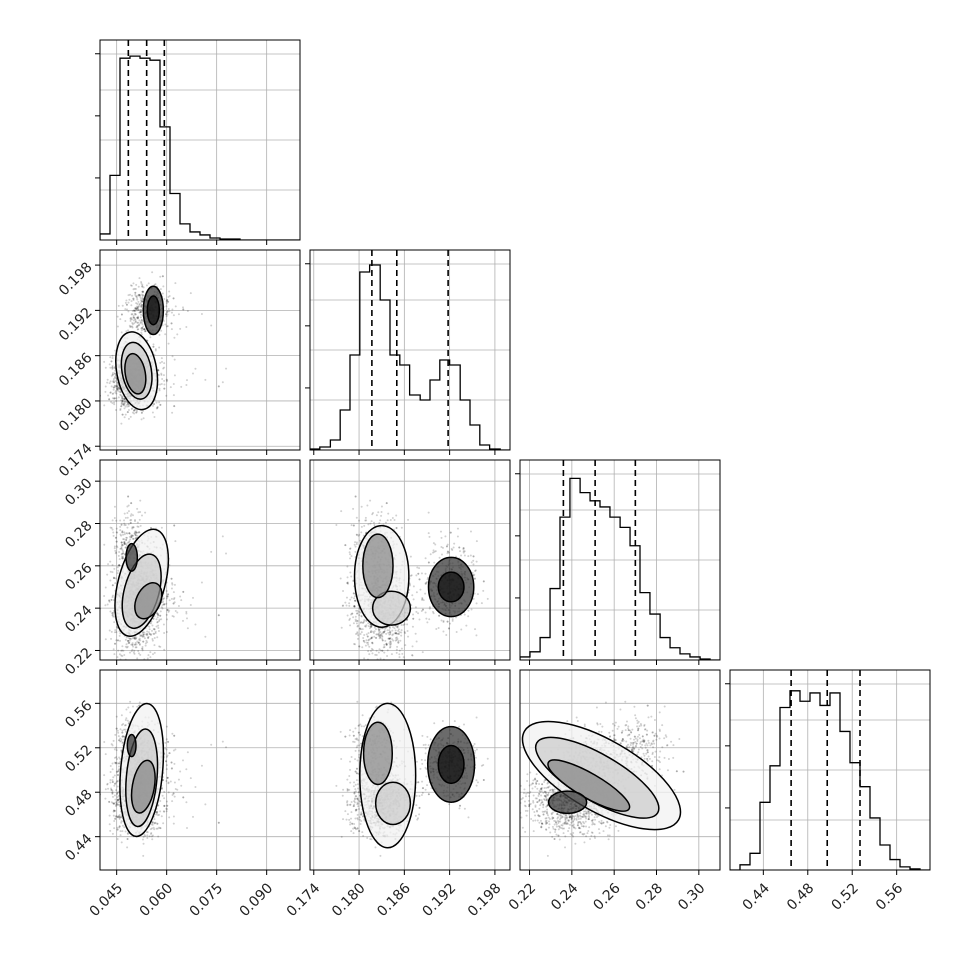 The image size is (970, 970). I want to click on y-tick-label: 0.22, so click(78, 661).